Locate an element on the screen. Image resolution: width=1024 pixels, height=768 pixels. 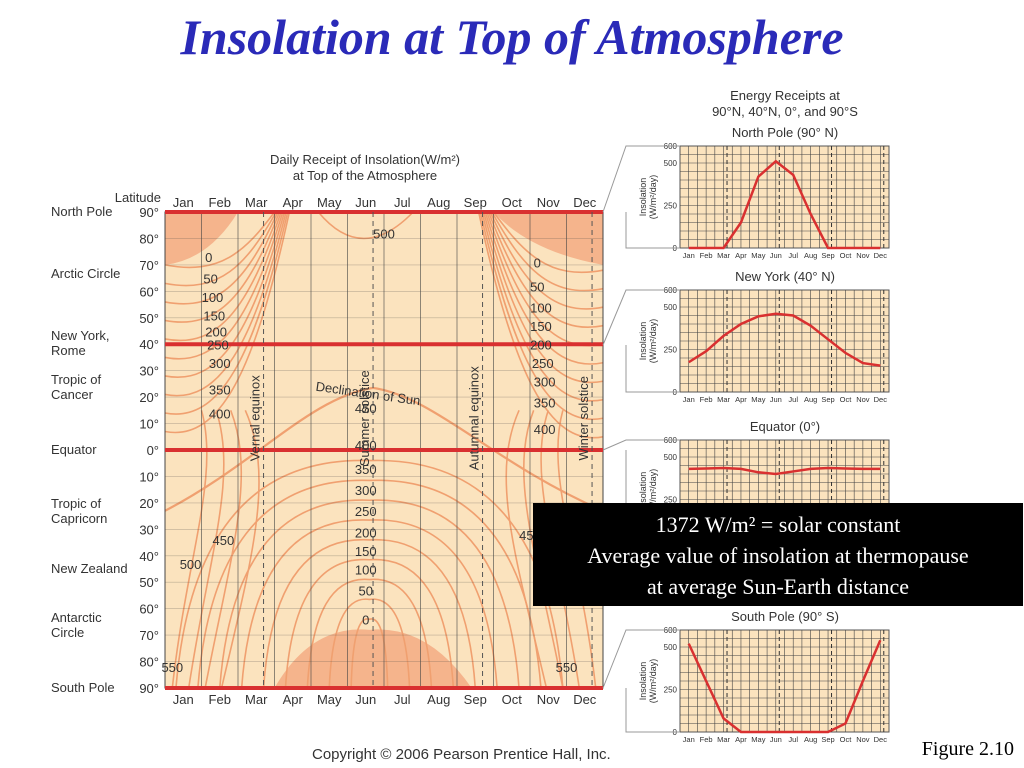
panel-x-tick: Jan is located at coordinates (689, 739).